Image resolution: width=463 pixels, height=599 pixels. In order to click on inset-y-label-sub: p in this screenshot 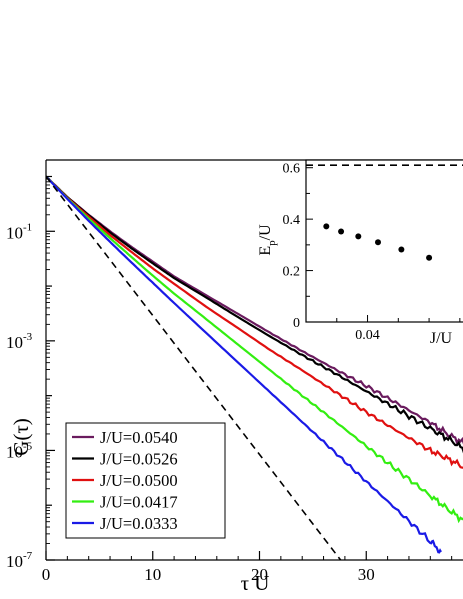, I will do `click(272, 243)`.